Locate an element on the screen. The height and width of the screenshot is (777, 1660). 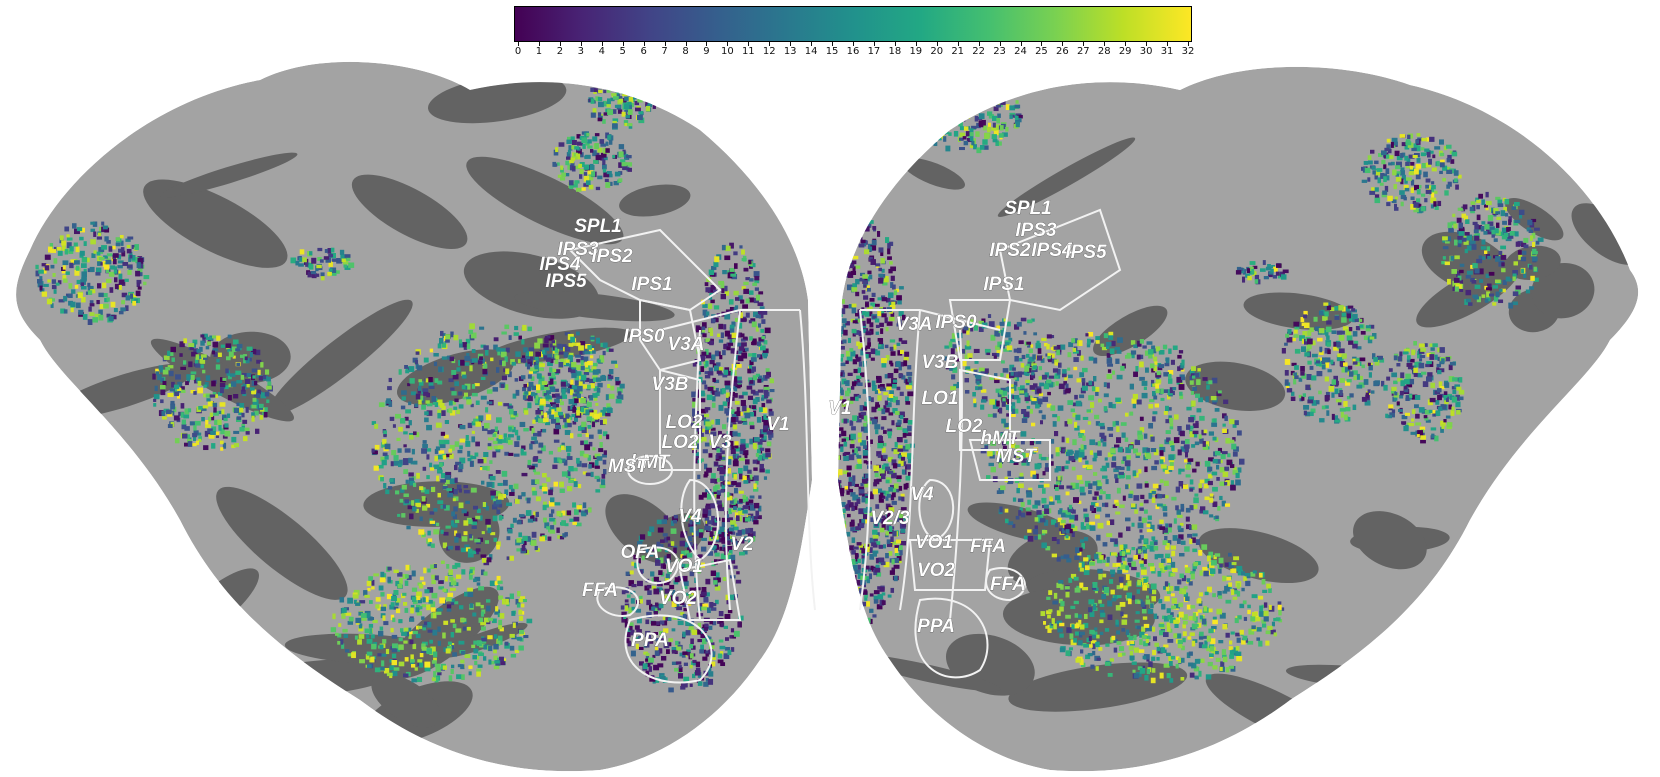
colorbar-tick-label: 25 is located at coordinates (1041, 51).